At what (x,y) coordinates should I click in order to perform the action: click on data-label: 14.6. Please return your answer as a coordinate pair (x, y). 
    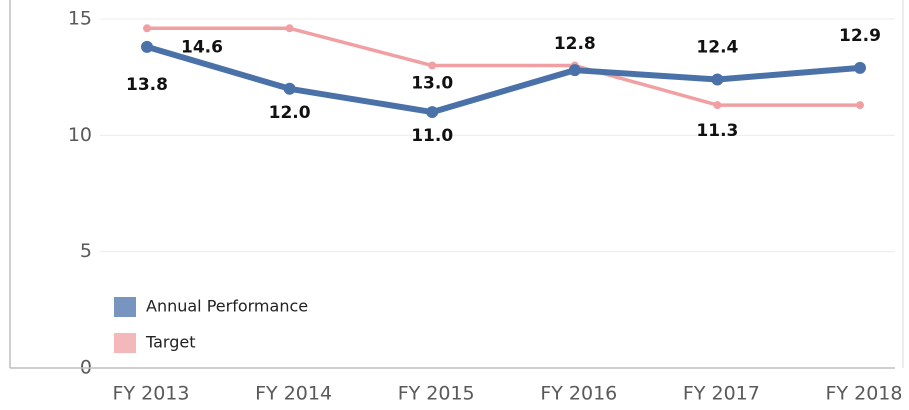
    Looking at the image, I should click on (202, 47).